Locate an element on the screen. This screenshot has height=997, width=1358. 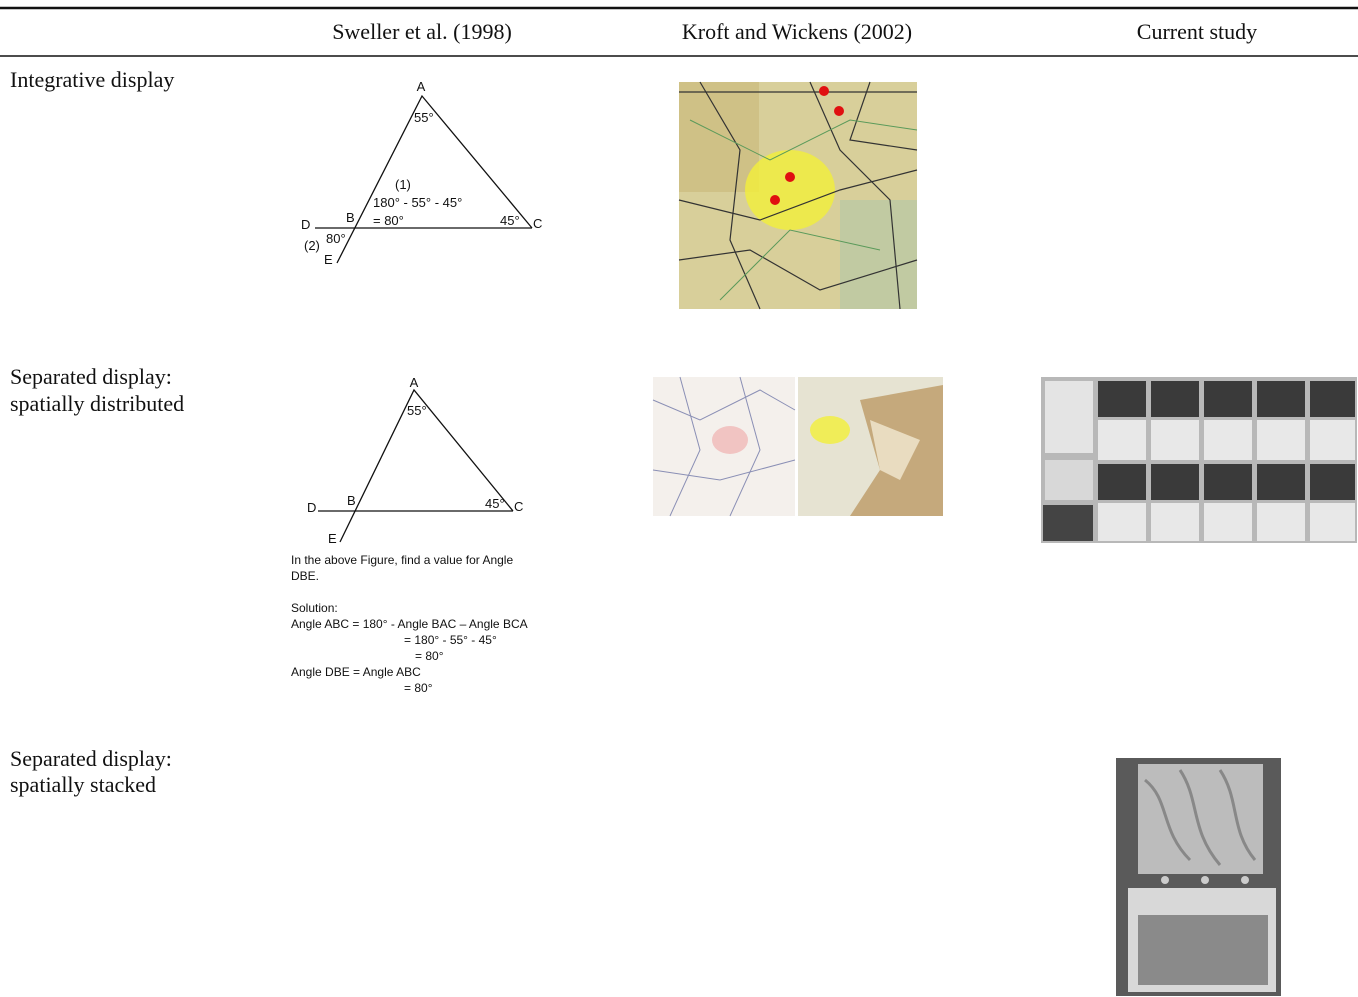
row-label: spatially stacked is located at coordinates (83, 784).